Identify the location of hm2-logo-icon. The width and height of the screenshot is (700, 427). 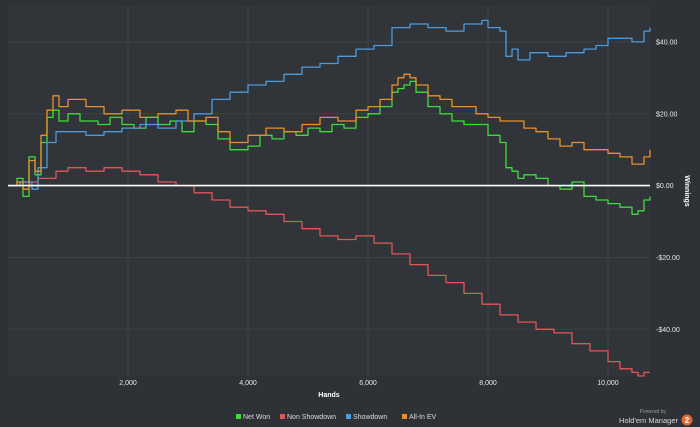
(687, 420).